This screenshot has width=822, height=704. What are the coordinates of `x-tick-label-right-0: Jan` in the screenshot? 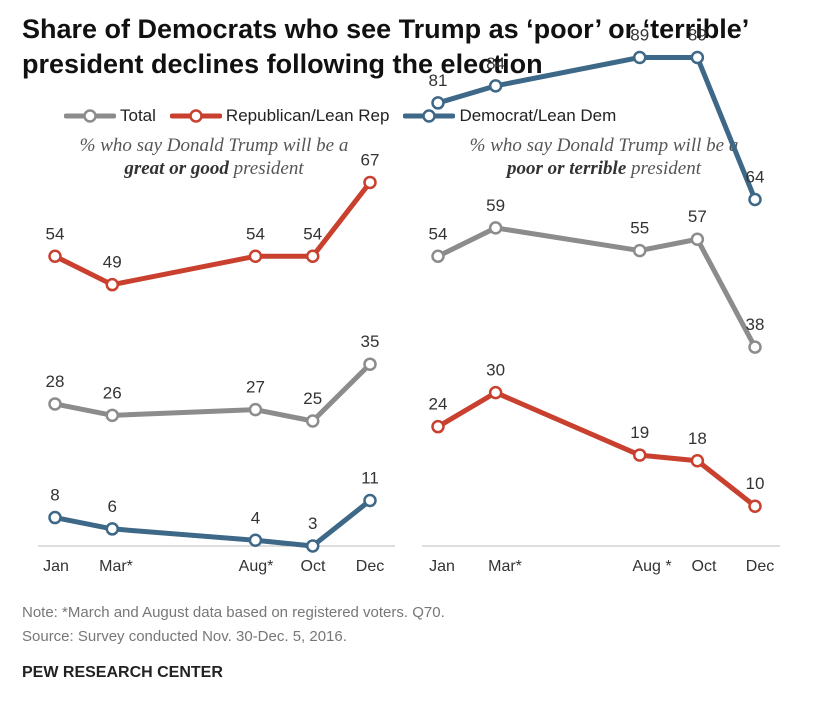 It's located at (442, 566).